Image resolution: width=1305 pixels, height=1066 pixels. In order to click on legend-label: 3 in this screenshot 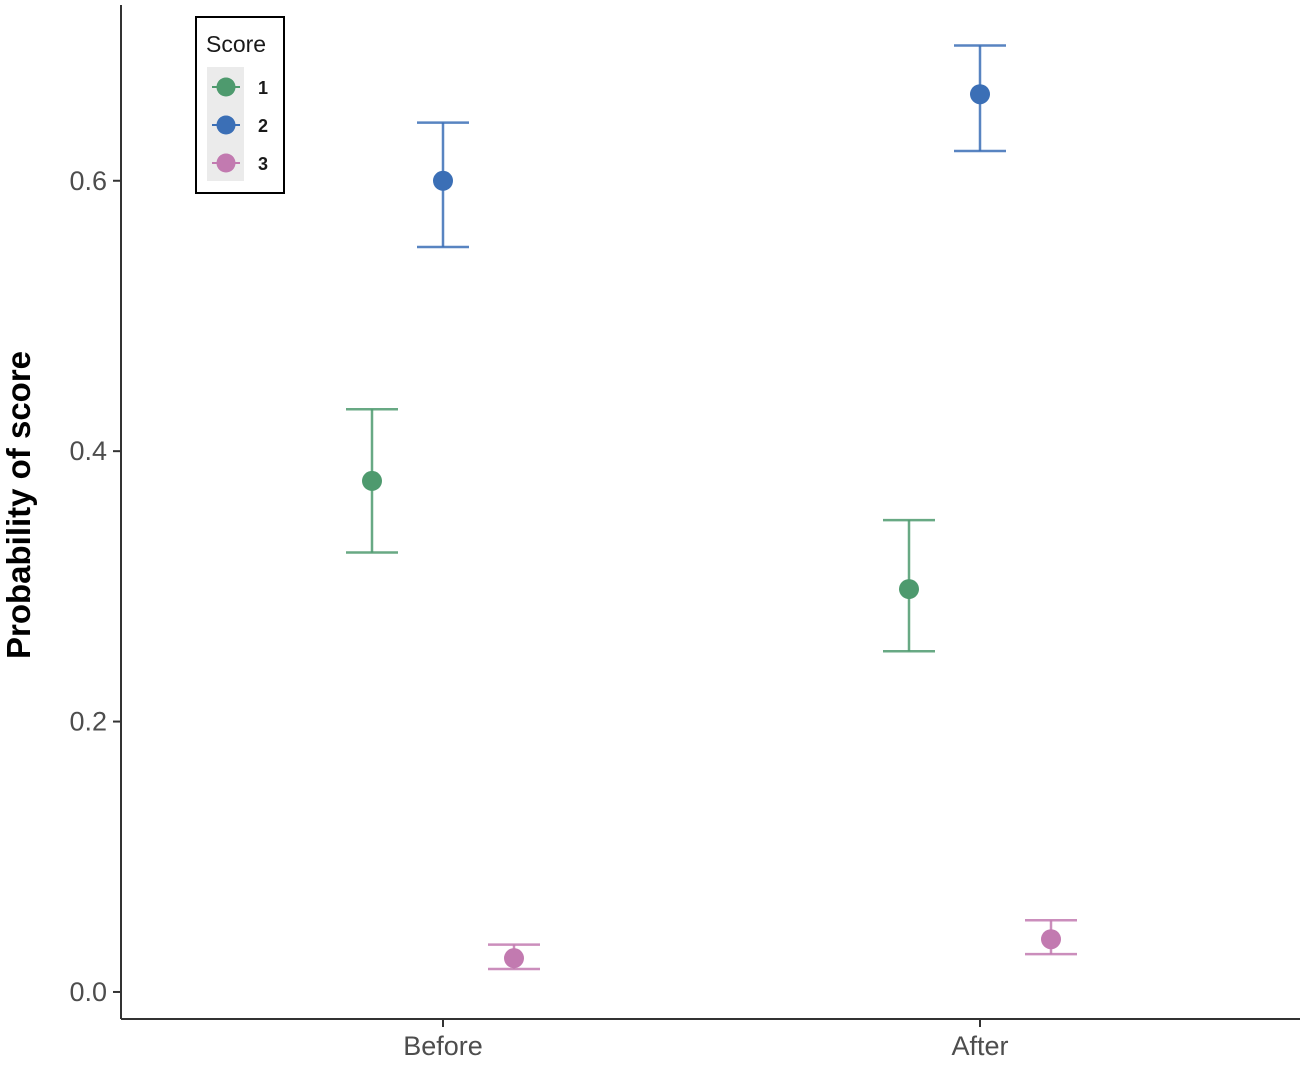, I will do `click(263, 164)`.